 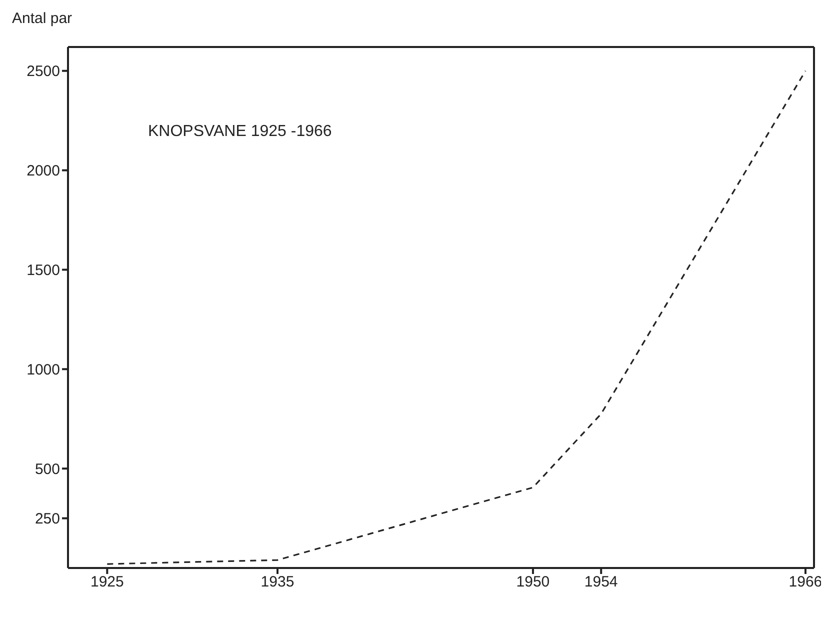 I want to click on text: KNOPSVANE 1925 -1966, so click(x=240, y=132).